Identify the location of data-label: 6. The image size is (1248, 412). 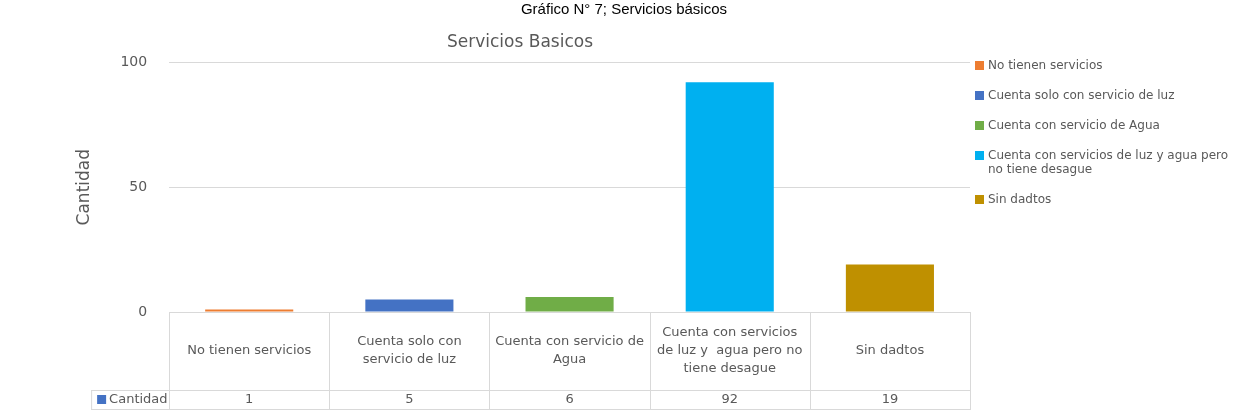
(569, 399).